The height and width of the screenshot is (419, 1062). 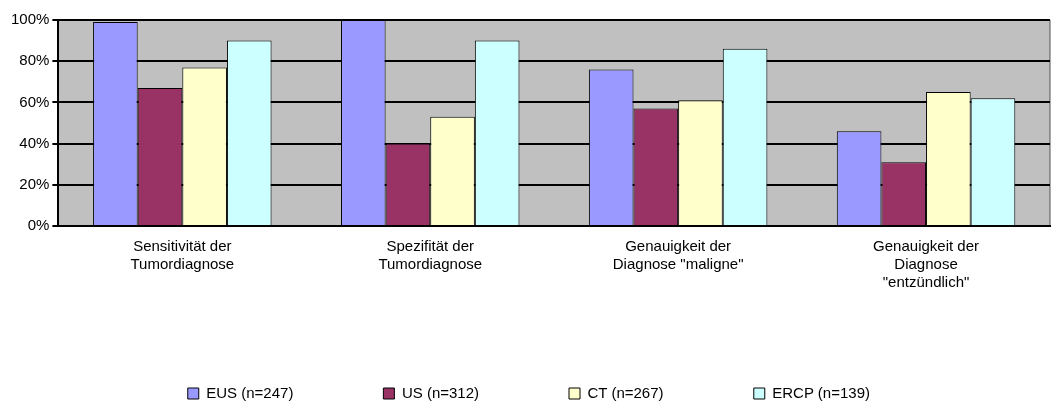 I want to click on y-tick-label: 0%, so click(x=38, y=225).